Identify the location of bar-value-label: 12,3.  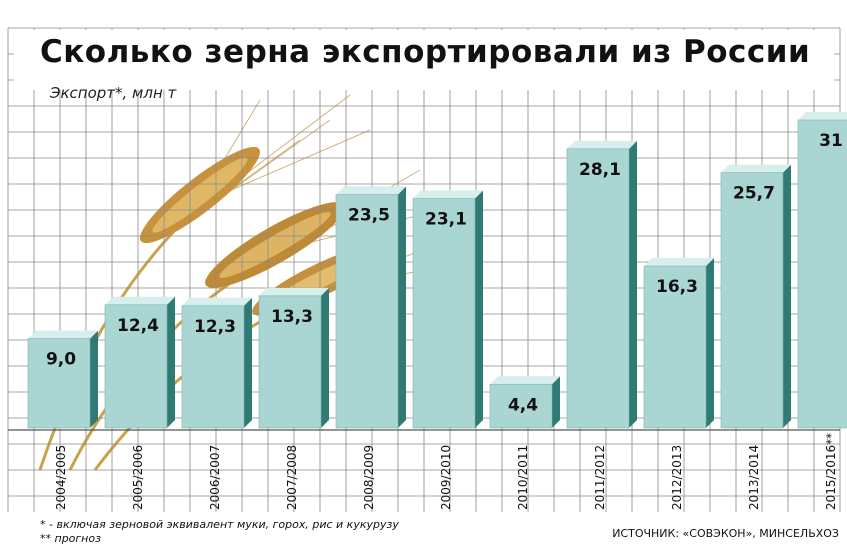
(215, 327).